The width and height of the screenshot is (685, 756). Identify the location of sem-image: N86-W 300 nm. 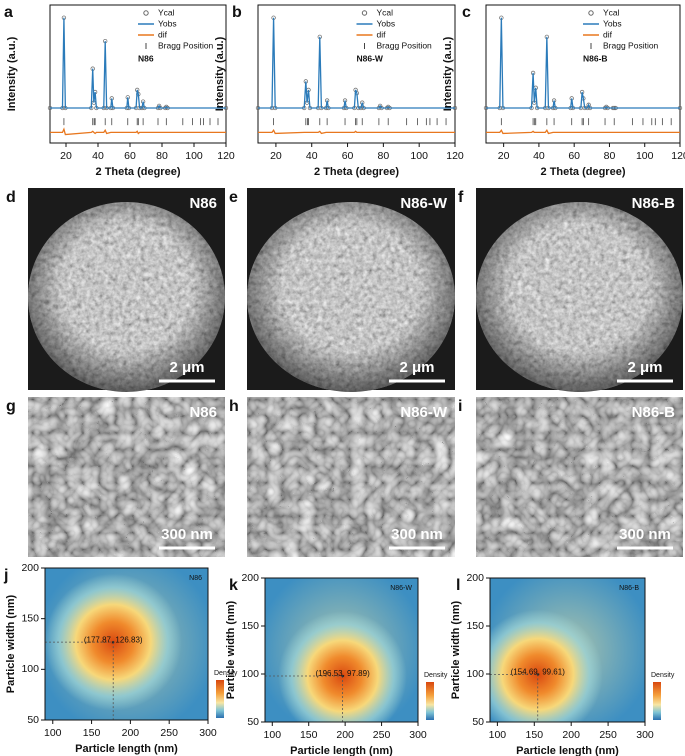
(351, 477).